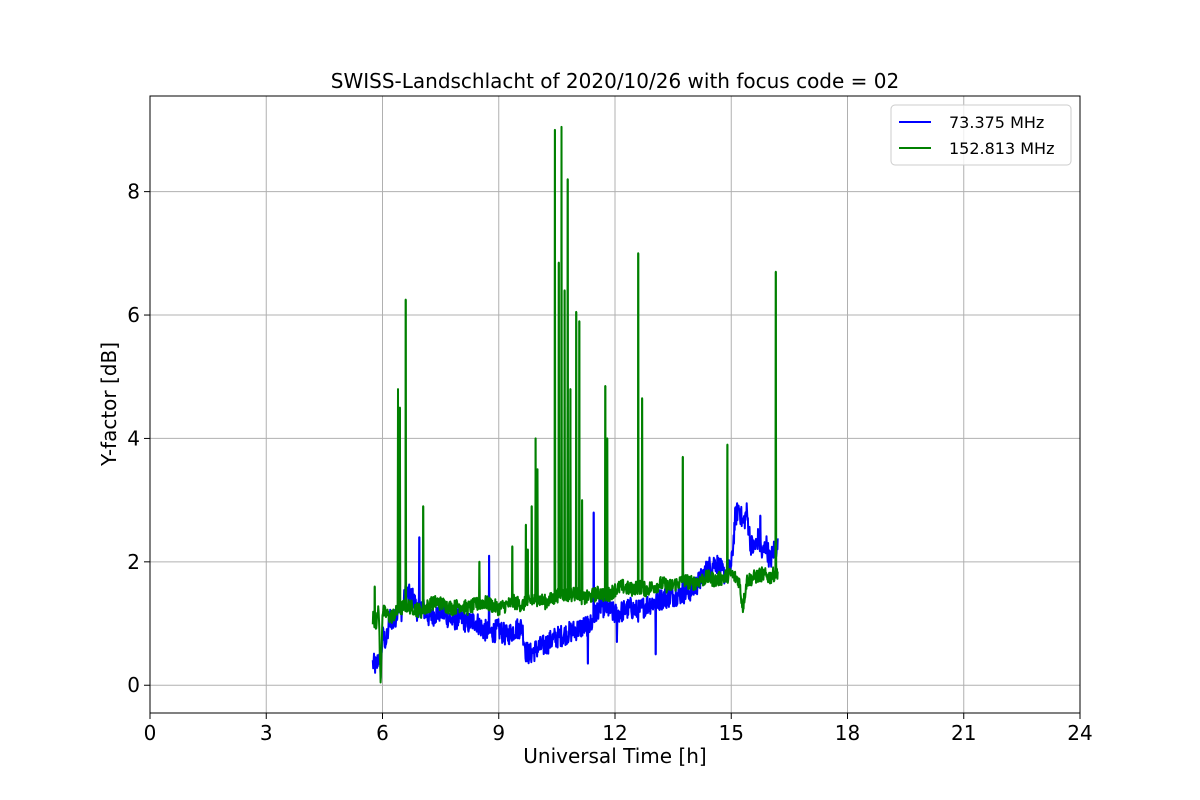 The width and height of the screenshot is (1200, 800). Describe the element at coordinates (963, 733) in the screenshot. I see `x-tick-label-7: 21` at that location.